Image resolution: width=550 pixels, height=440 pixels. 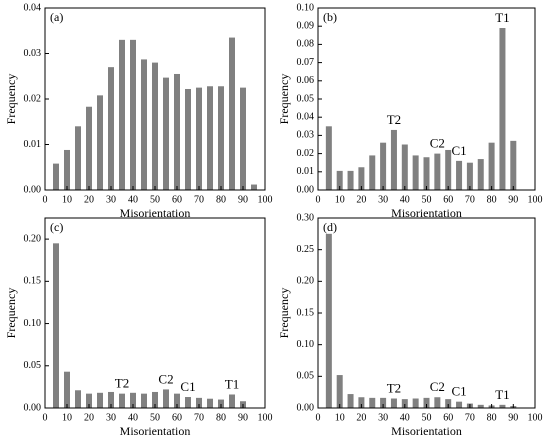 I want to click on y-tick-label: 0.01, so click(x=33, y=144).